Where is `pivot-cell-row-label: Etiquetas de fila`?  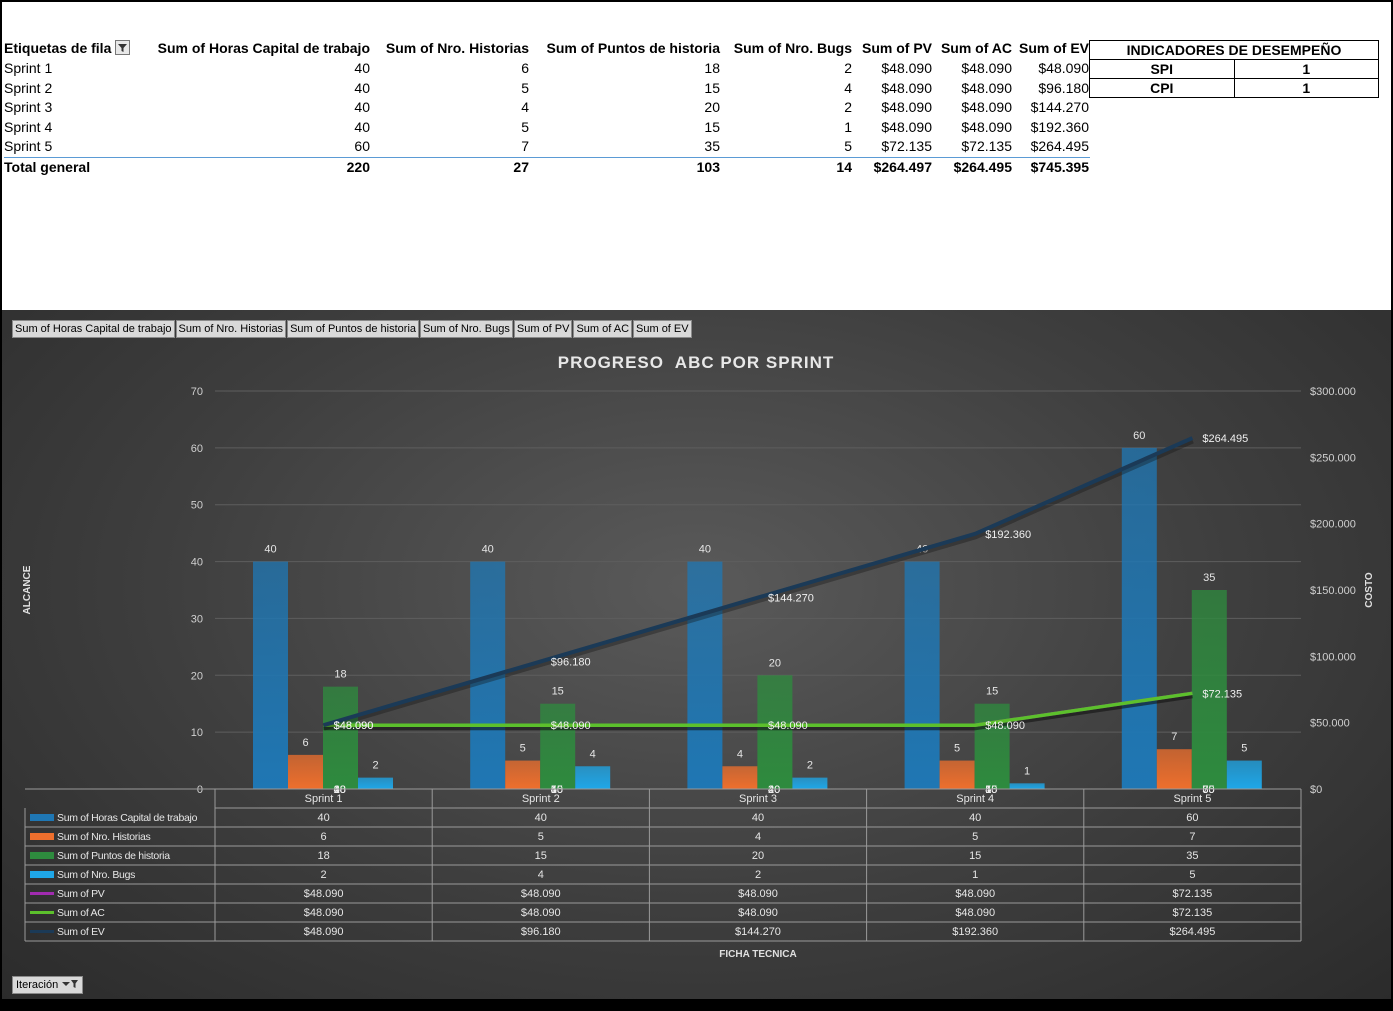 pivot-cell-row-label: Etiquetas de fila is located at coordinates (58, 48).